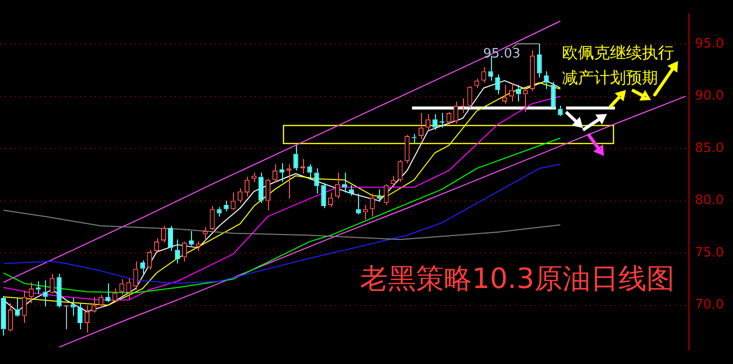  I want to click on annotation: 欧佩克继续执行减产计划预期, so click(618, 65).